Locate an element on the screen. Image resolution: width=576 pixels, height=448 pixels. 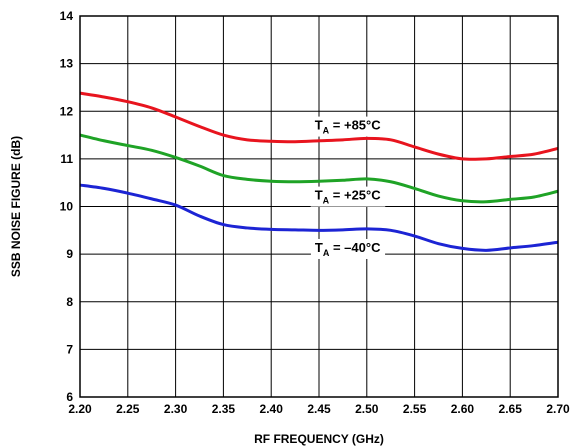
y-tick-labels: 6 7 8 9 10 11 12 13 14 is located at coordinates (67, 206).